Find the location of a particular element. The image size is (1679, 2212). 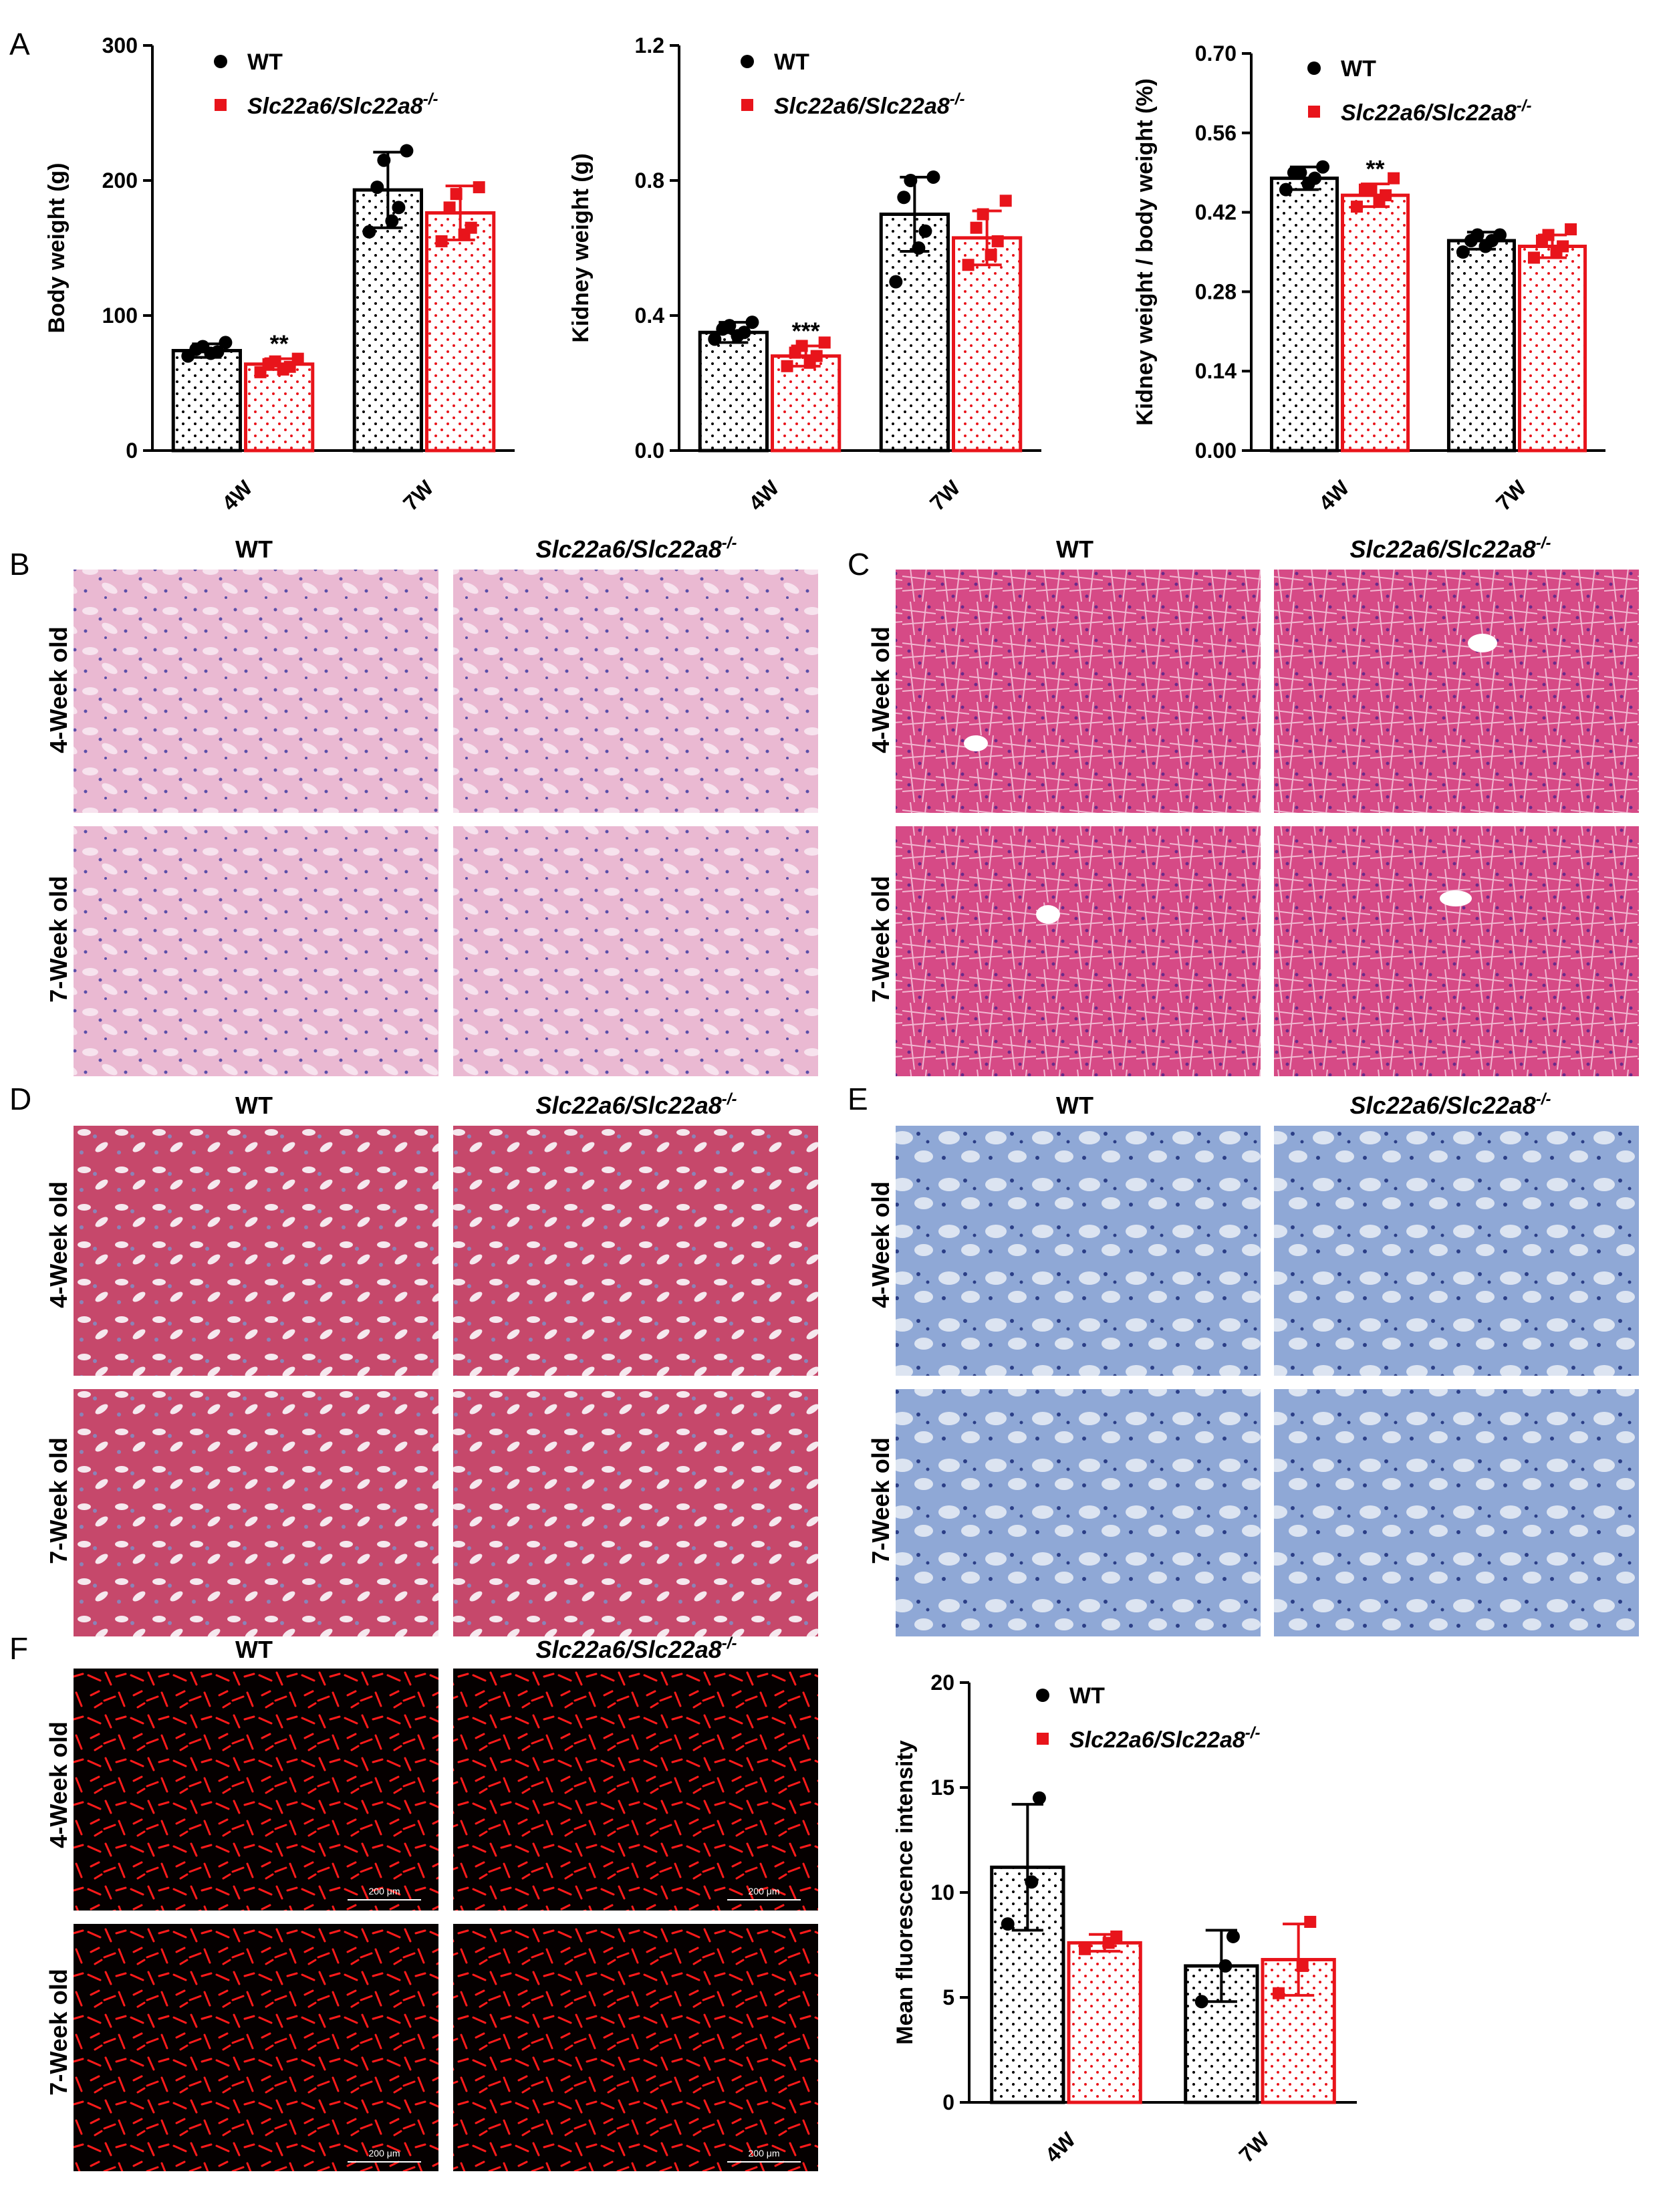

panel-letter-e: E is located at coordinates (858, 1099).